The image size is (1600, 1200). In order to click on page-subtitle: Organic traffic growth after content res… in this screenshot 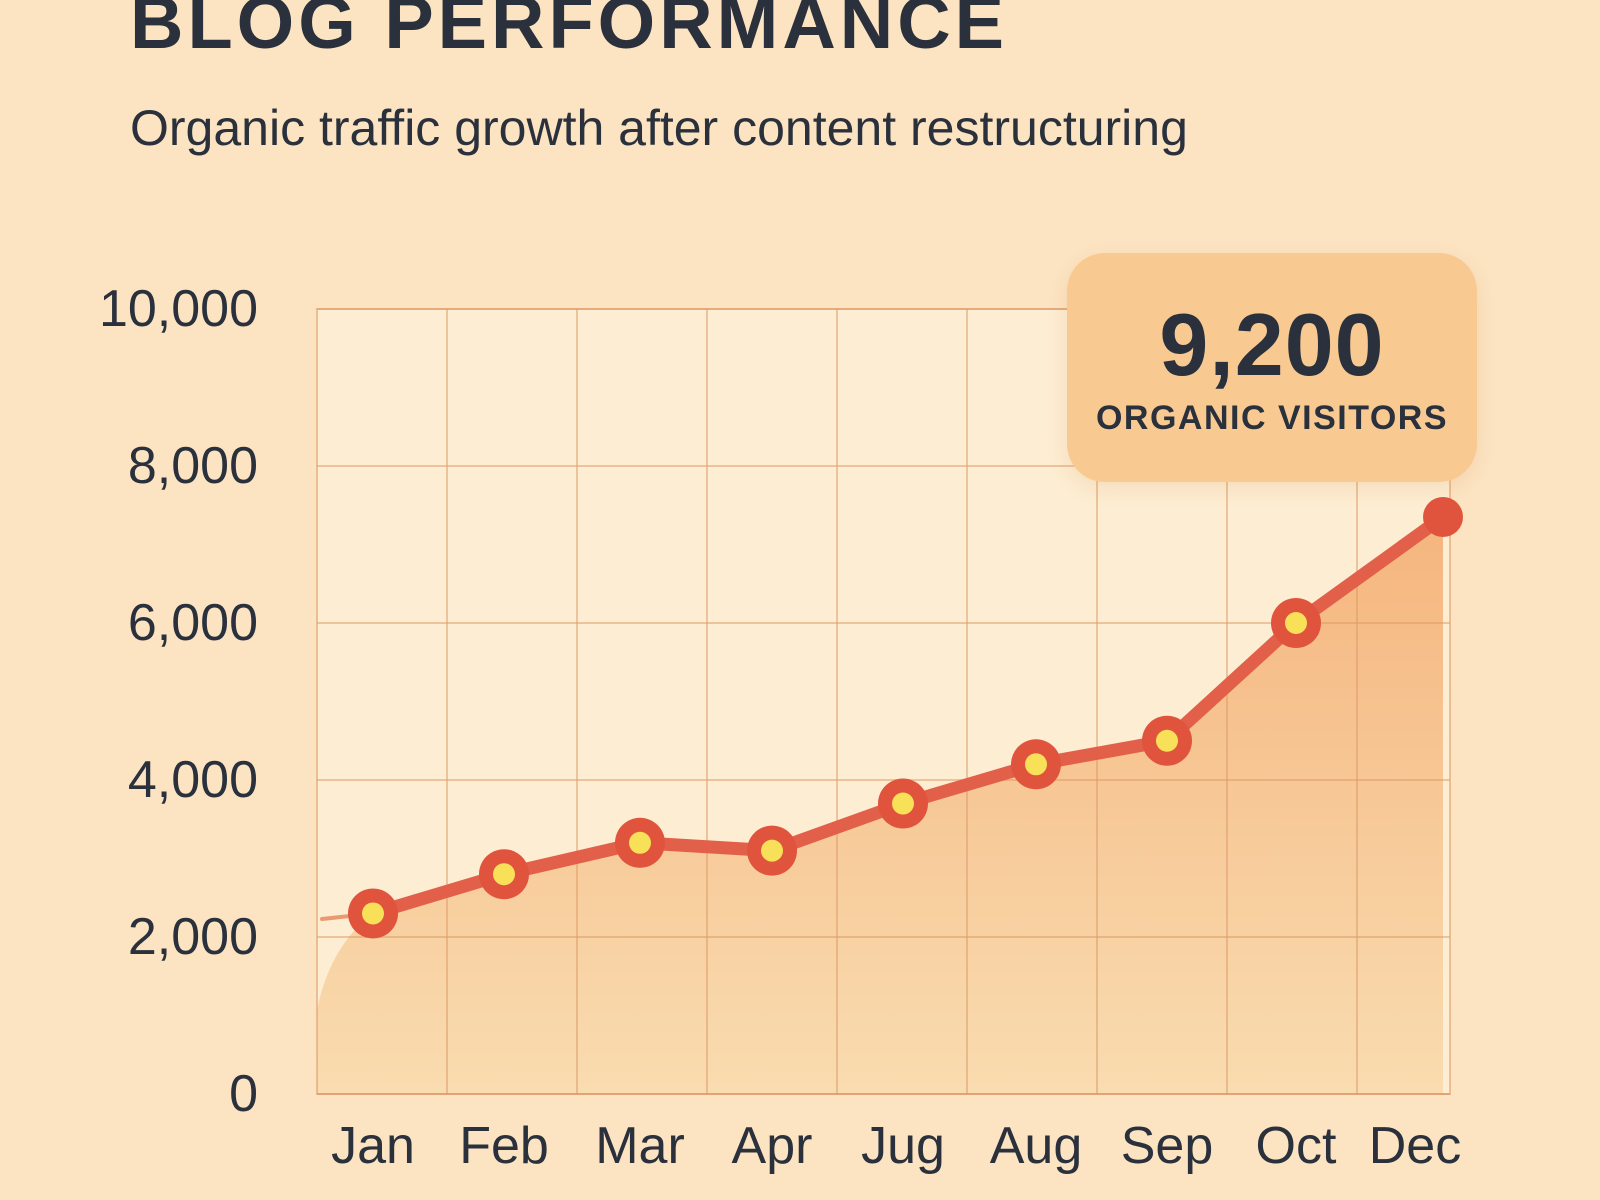, I will do `click(659, 128)`.